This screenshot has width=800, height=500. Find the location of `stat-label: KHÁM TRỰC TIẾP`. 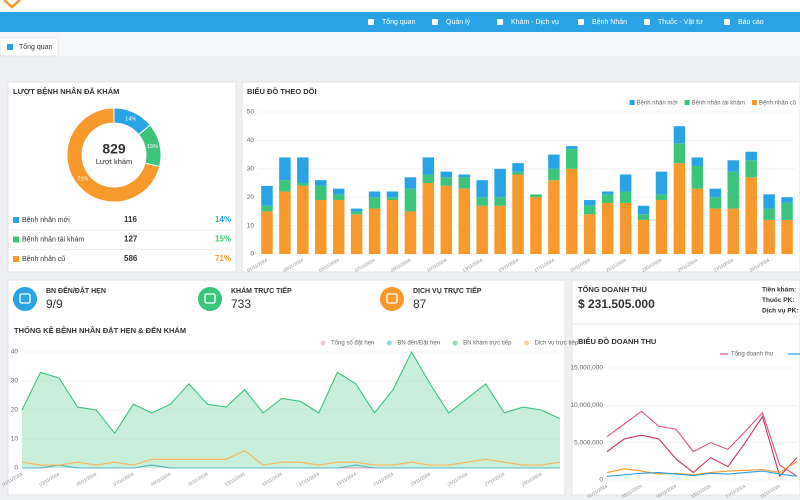

stat-label: KHÁM TRỰC TIẾP is located at coordinates (261, 290).